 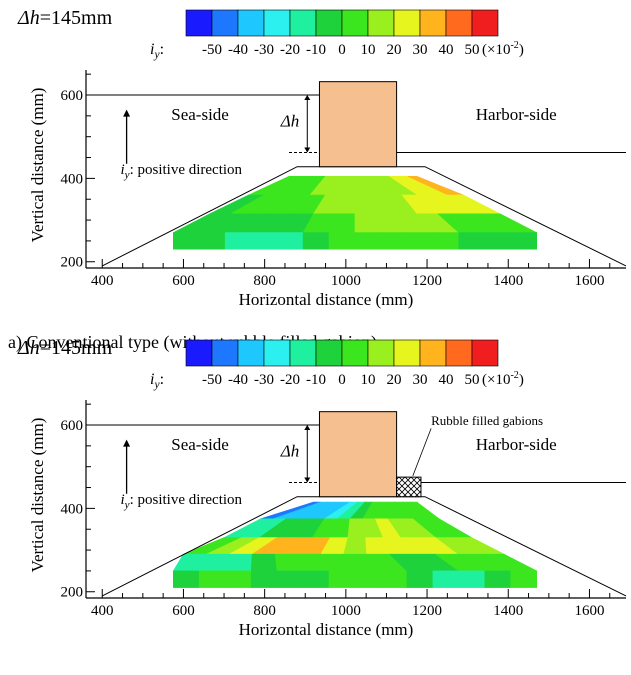 What do you see at coordinates (289, 450) in the screenshot?
I see `delta-h-marker: Δh` at bounding box center [289, 450].